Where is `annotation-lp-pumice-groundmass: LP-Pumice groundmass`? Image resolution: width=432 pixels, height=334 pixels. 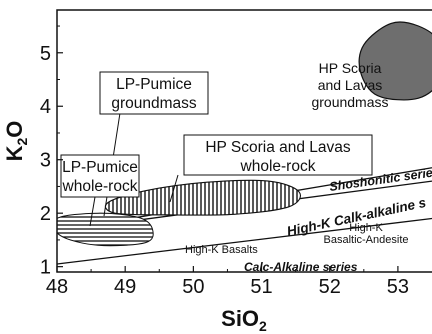
annotation-lp-pumice-groundmass: LP-Pumice groundmass is located at coordinates (154, 94).